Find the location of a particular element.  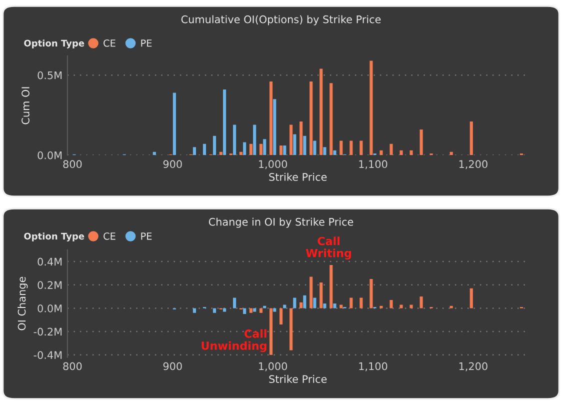

chart-title: Cumulative OI(Options) by Strike Price is located at coordinates (281, 20).